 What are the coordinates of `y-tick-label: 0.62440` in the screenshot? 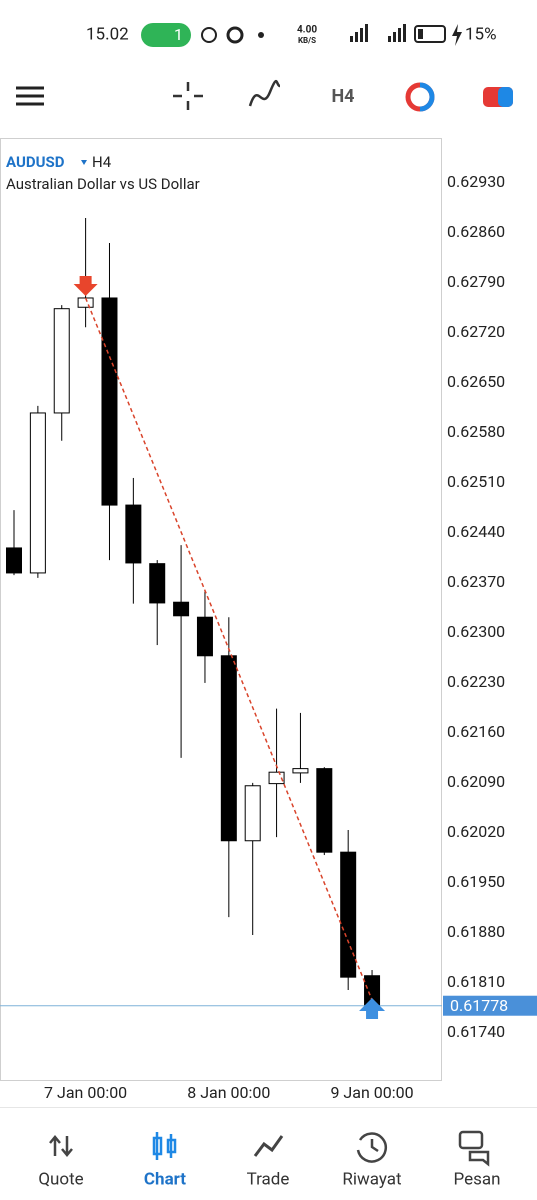 It's located at (476, 531).